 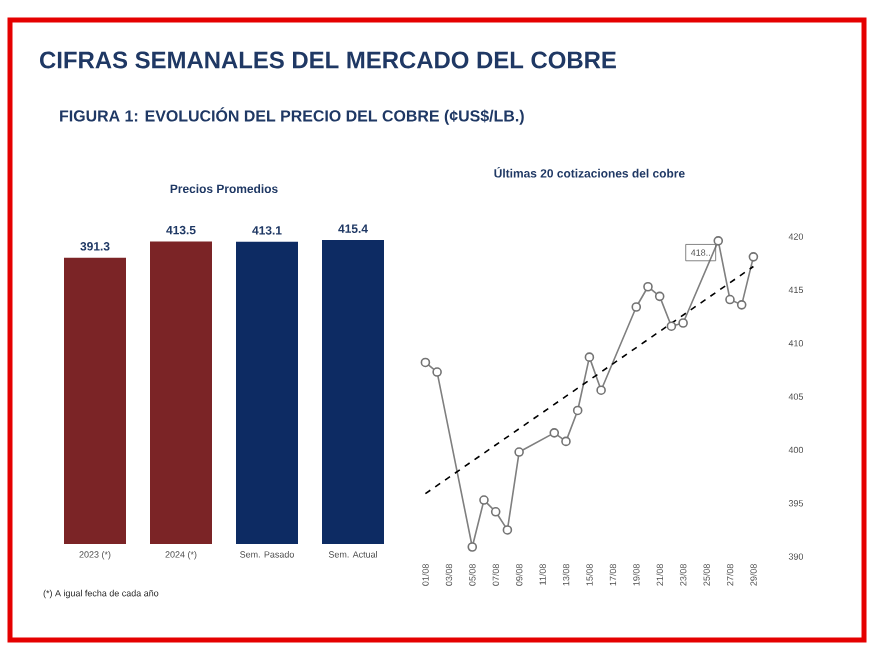 I want to click on text: CIFRAS SEMANALES DEL MERCADO DEL COBRE, so click(x=328, y=60).